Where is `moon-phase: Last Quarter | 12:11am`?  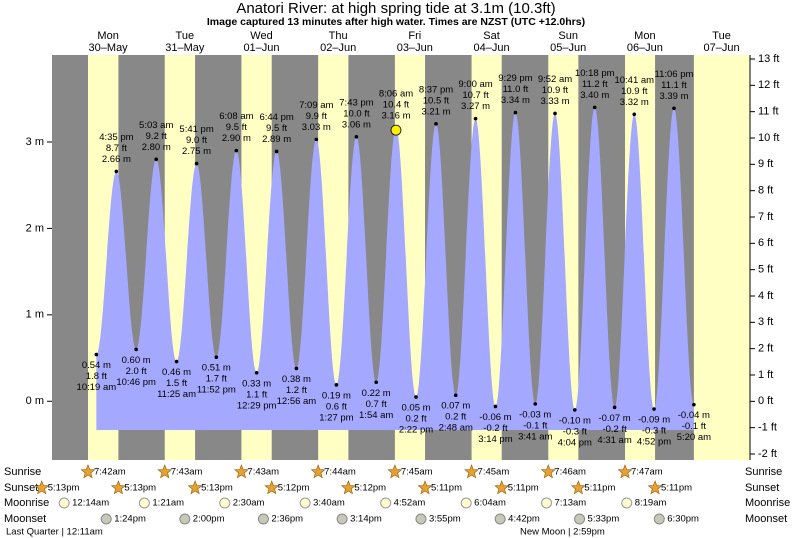
moon-phase: Last Quarter | 12:11am is located at coordinates (54, 532).